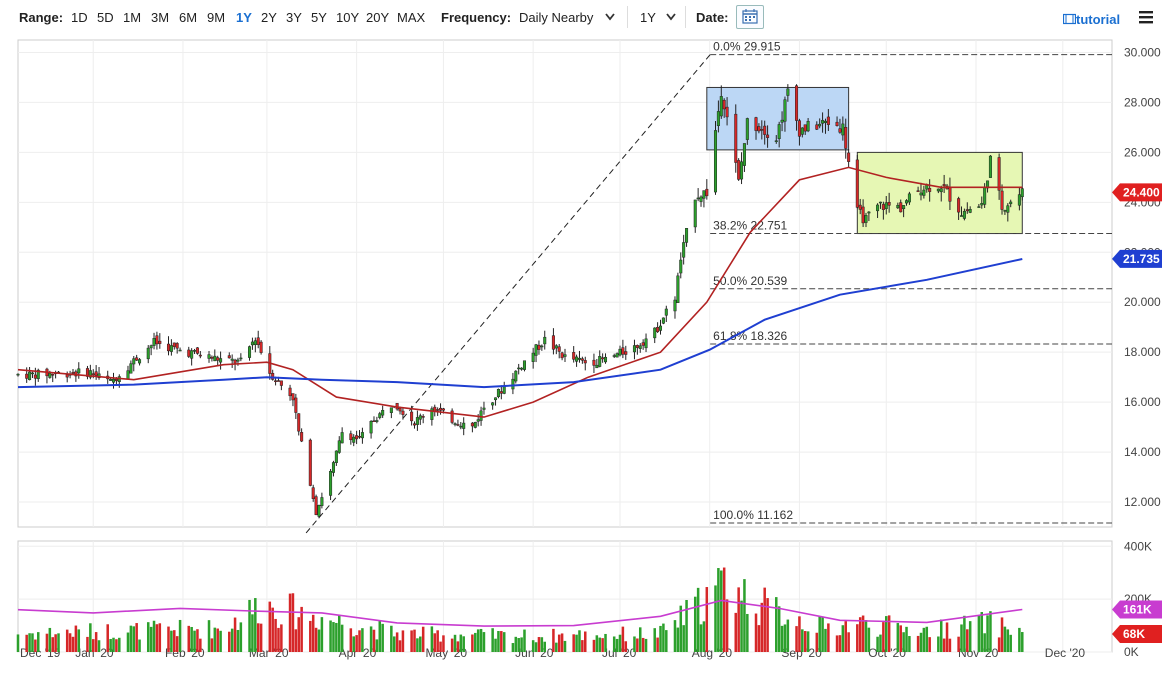  Describe the element at coordinates (269, 17) in the screenshot. I see `range-2y: 2Y` at that location.